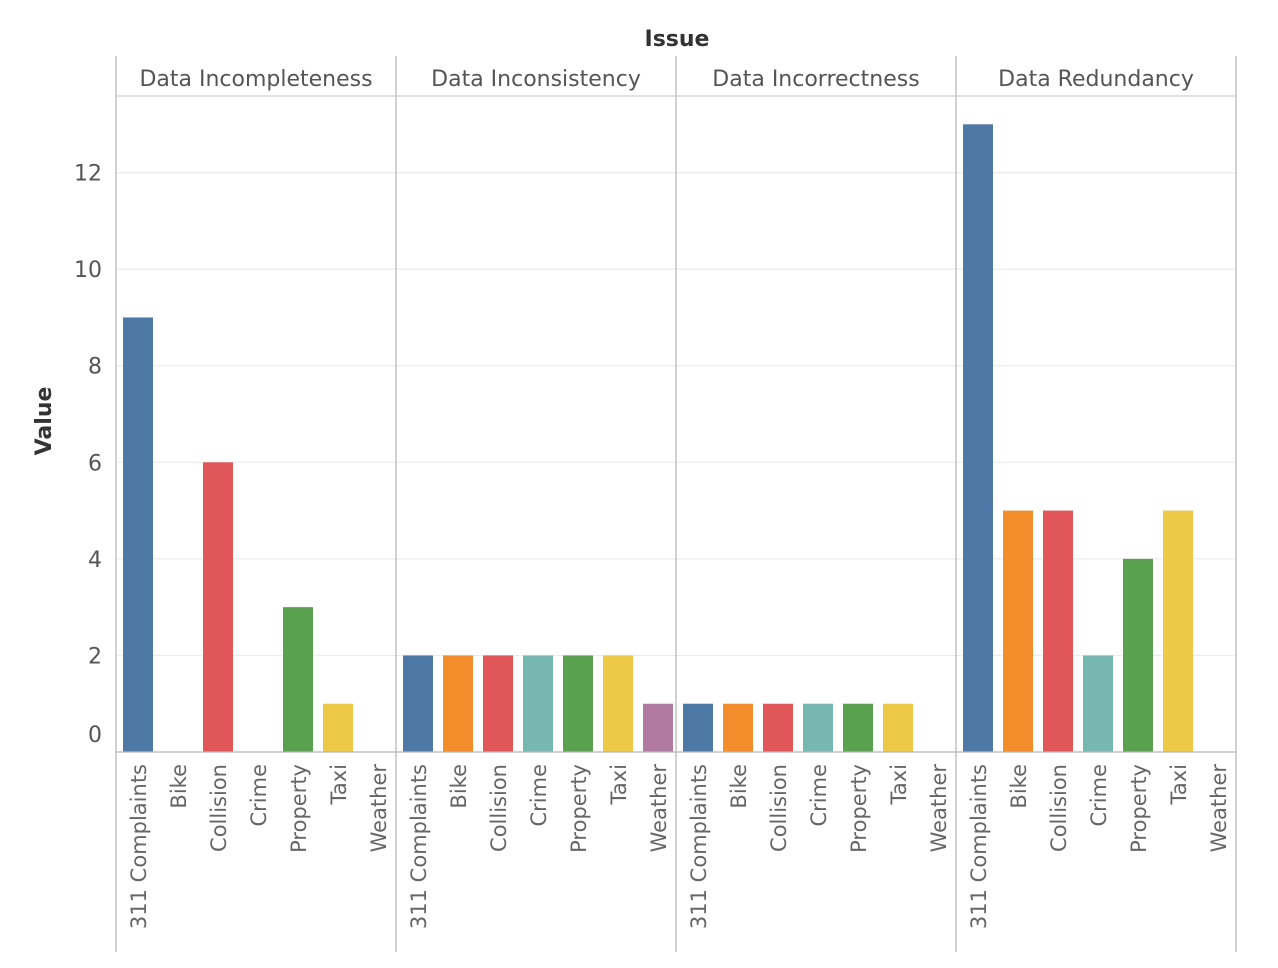  Describe the element at coordinates (818, 727) in the screenshot. I see `bar-data-incorrectness-crime` at that location.